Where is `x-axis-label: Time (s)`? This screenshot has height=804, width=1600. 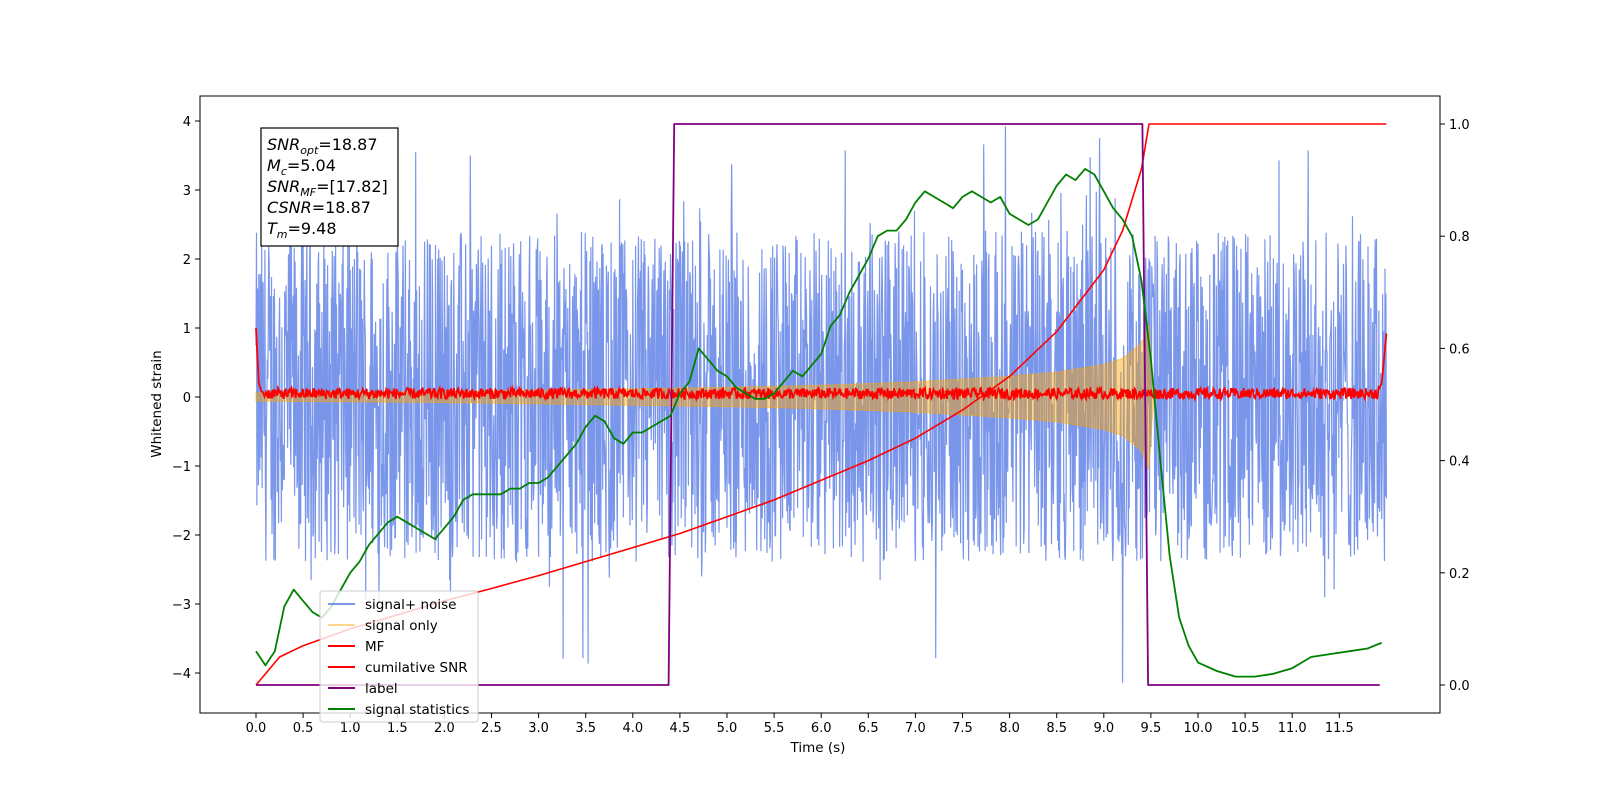
x-axis-label: Time (s) is located at coordinates (818, 748).